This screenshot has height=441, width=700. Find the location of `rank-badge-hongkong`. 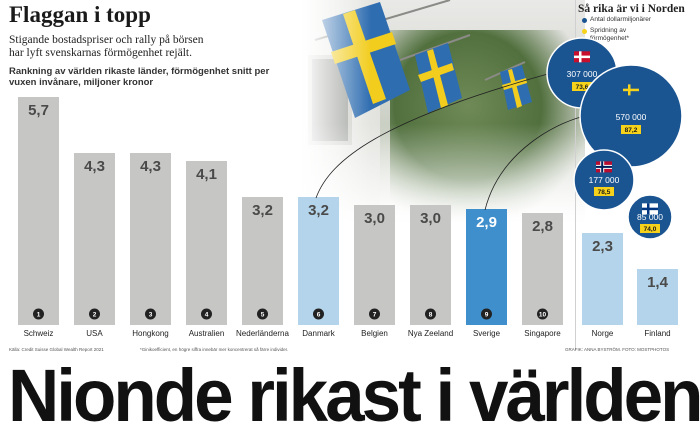

rank-badge-hongkong is located at coordinates (150, 314).